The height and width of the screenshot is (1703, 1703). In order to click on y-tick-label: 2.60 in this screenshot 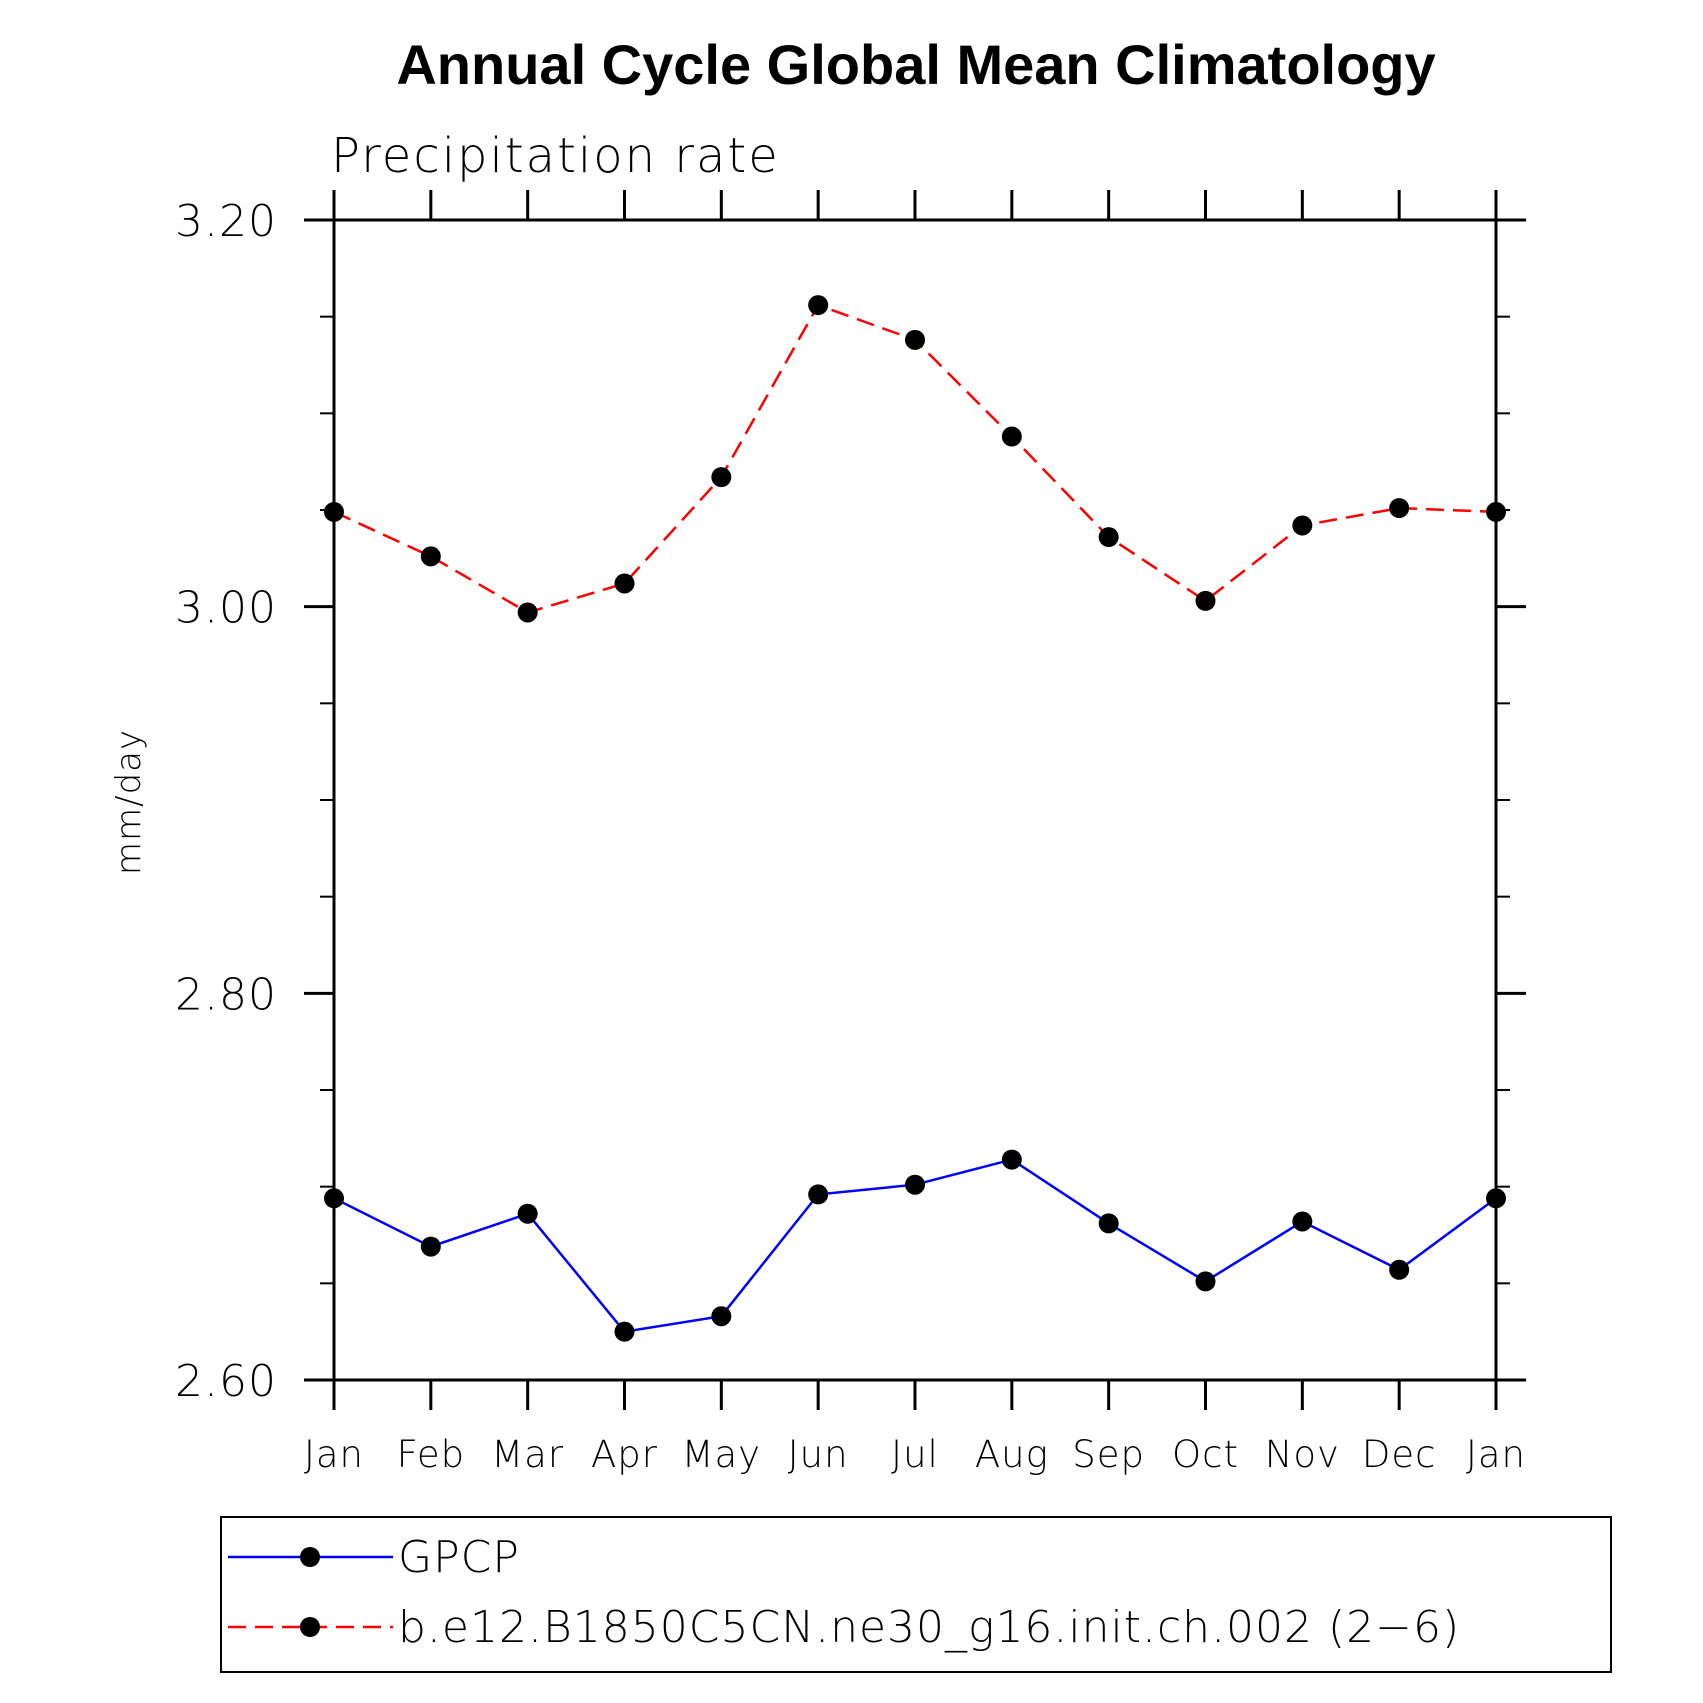, I will do `click(226, 1381)`.